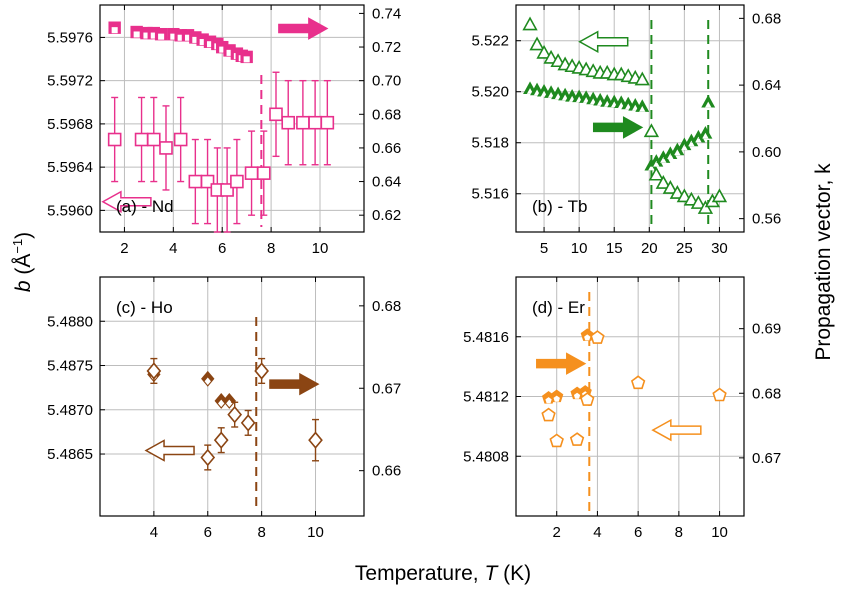 The image size is (841, 592). What do you see at coordinates (70, 321) in the screenshot?
I see `y-tick-label-left: 5.4880` at bounding box center [70, 321].